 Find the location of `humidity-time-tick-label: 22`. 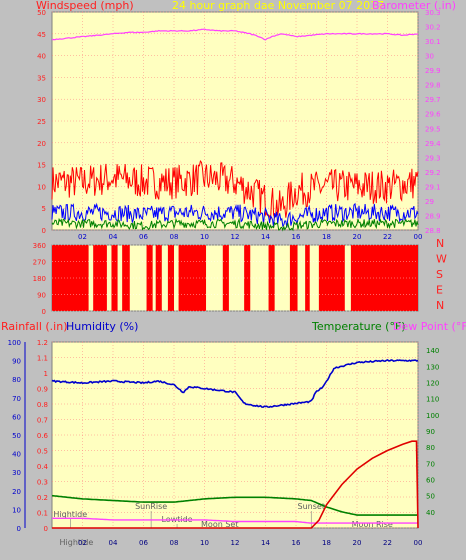

humidity-time-tick-label: 22 is located at coordinates (387, 543).